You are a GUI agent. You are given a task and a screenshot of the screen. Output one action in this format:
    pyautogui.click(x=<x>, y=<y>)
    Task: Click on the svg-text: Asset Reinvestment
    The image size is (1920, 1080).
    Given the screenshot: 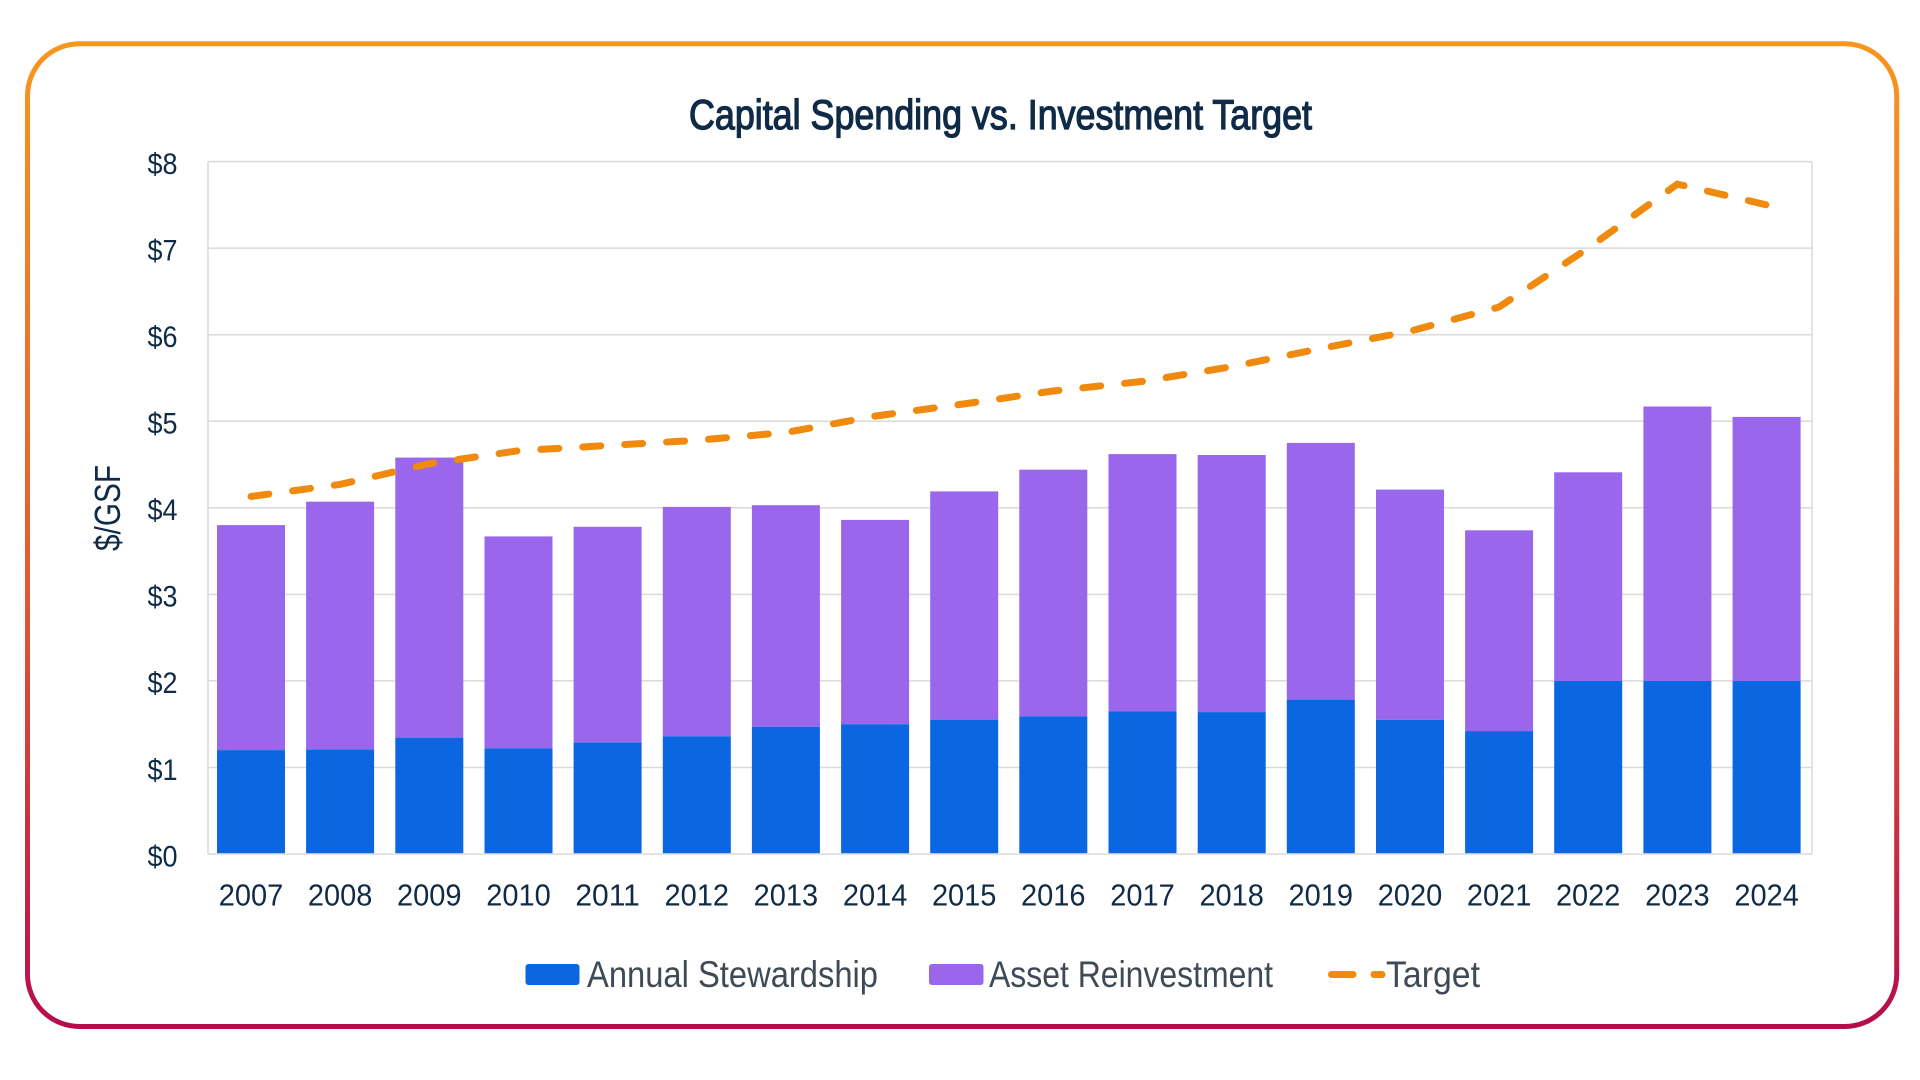 What is the action you would take?
    pyautogui.click(x=1131, y=974)
    